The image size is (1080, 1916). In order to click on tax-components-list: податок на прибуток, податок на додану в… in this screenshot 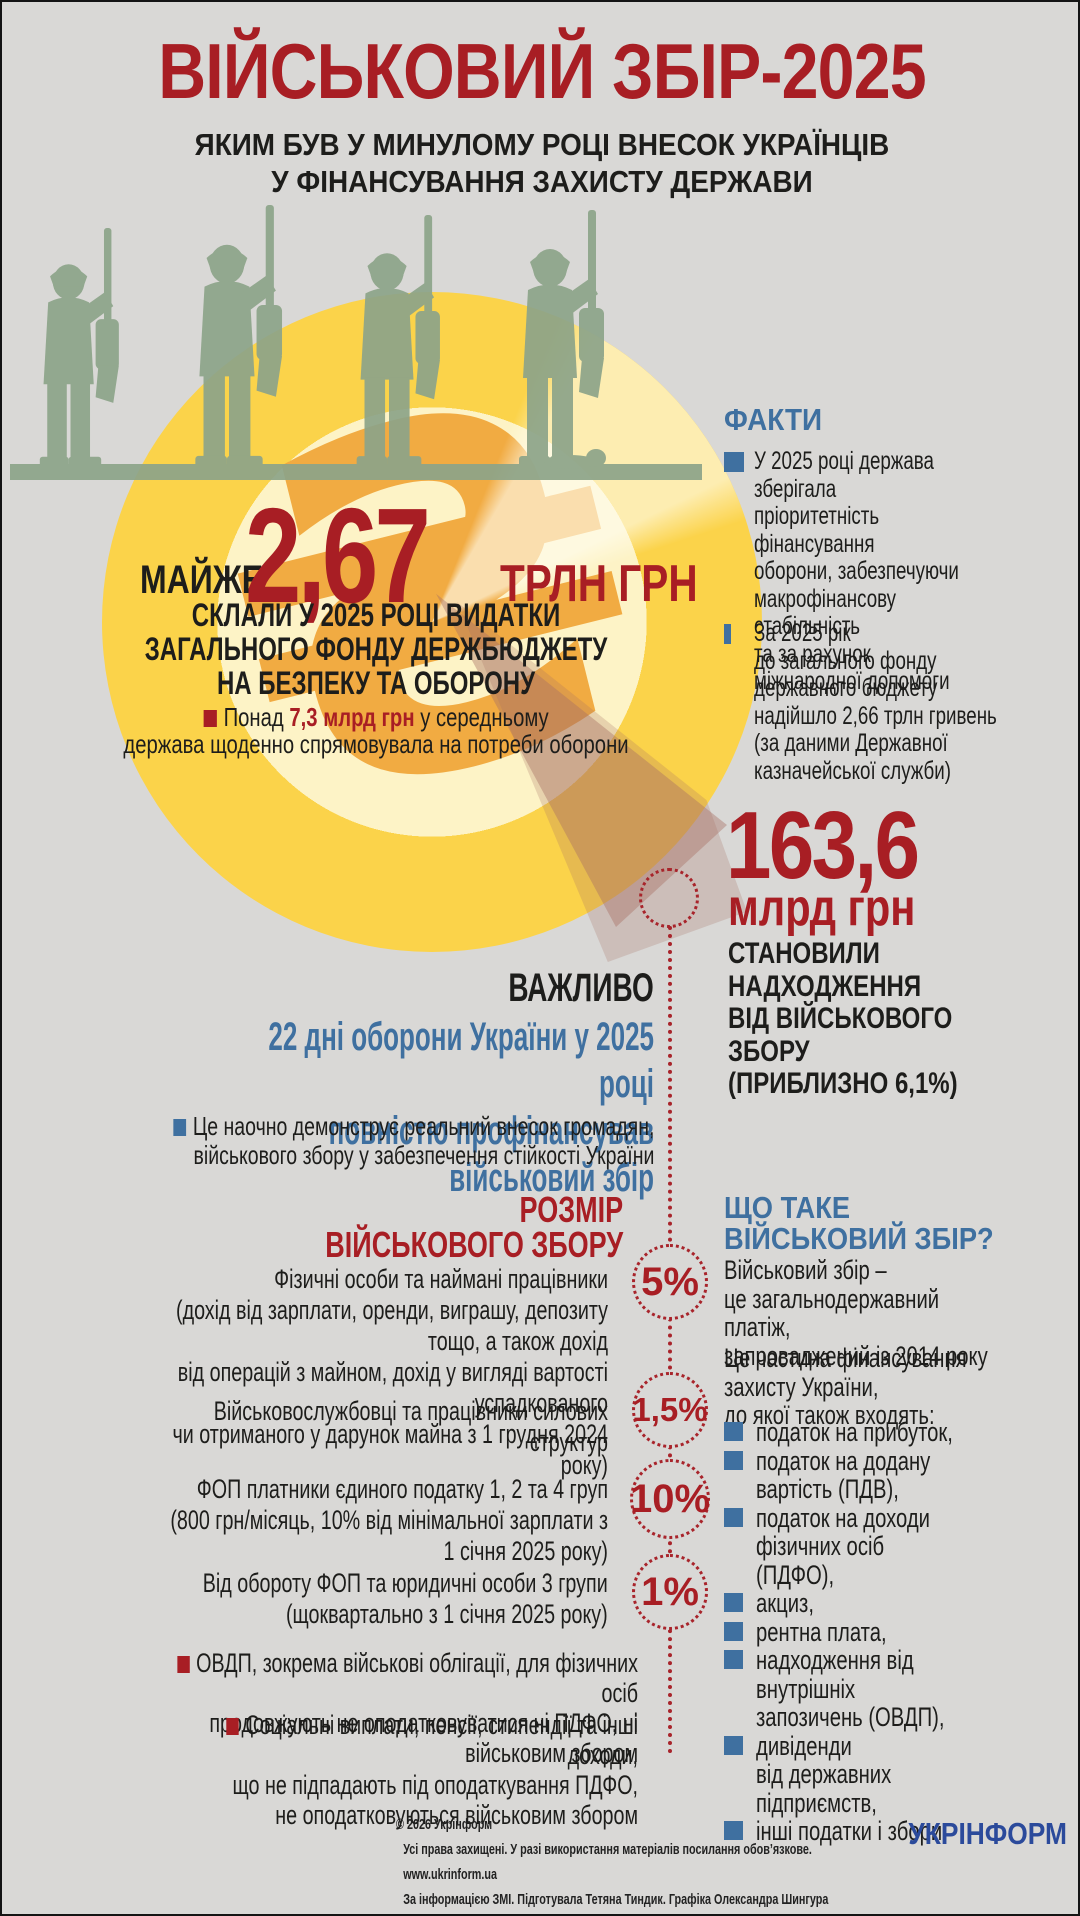, I will do `click(896, 1632)`.